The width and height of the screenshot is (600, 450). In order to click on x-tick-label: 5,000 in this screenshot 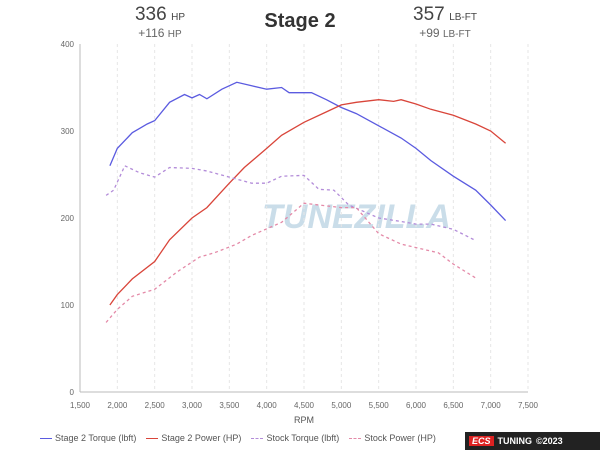, I will do `click(341, 405)`.